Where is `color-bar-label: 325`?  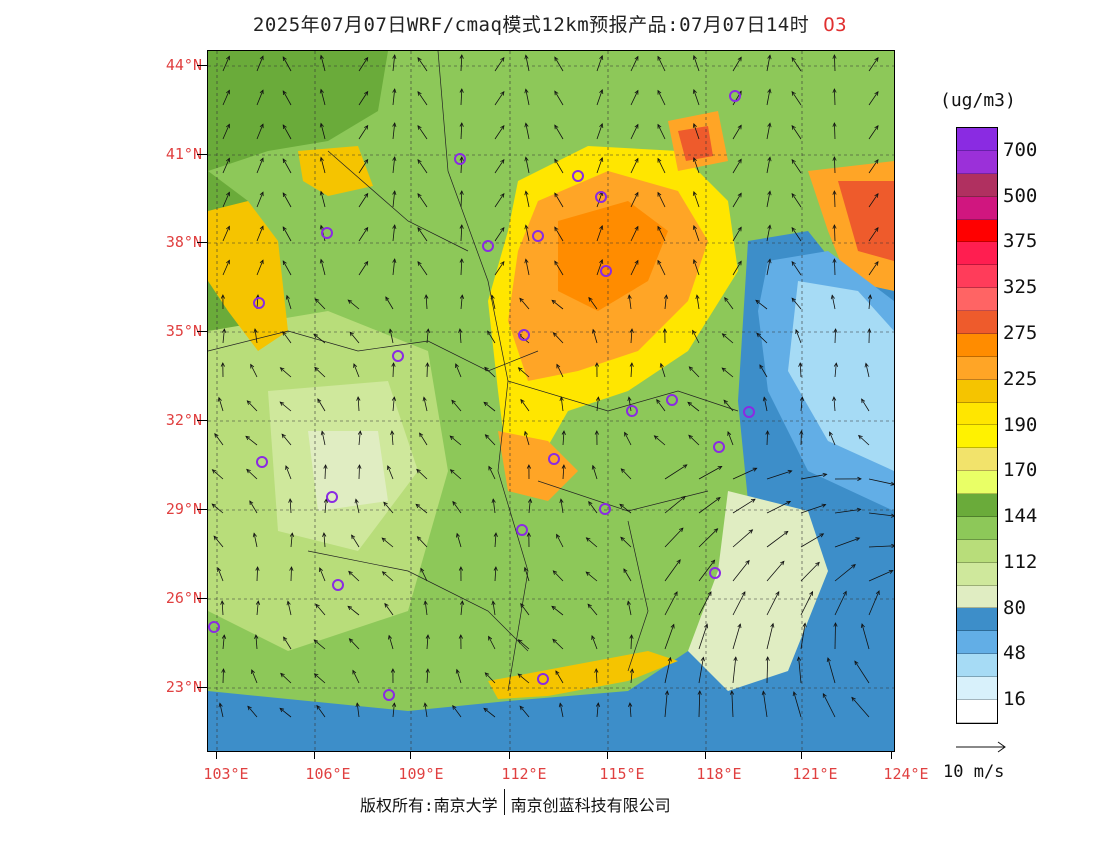 color-bar-label: 325 is located at coordinates (1020, 287).